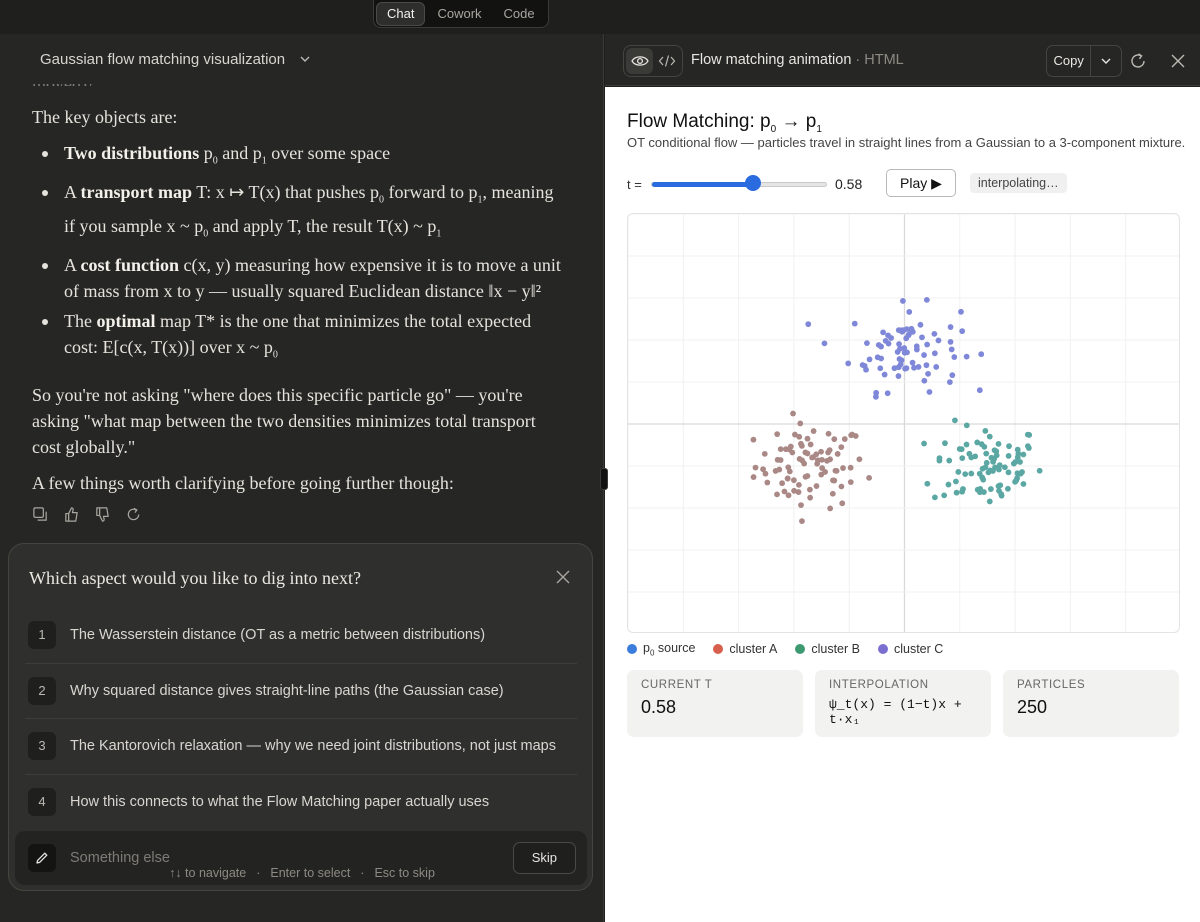 The width and height of the screenshot is (1200, 922). I want to click on artifact-title: Flow matching animation · HTML, so click(797, 60).